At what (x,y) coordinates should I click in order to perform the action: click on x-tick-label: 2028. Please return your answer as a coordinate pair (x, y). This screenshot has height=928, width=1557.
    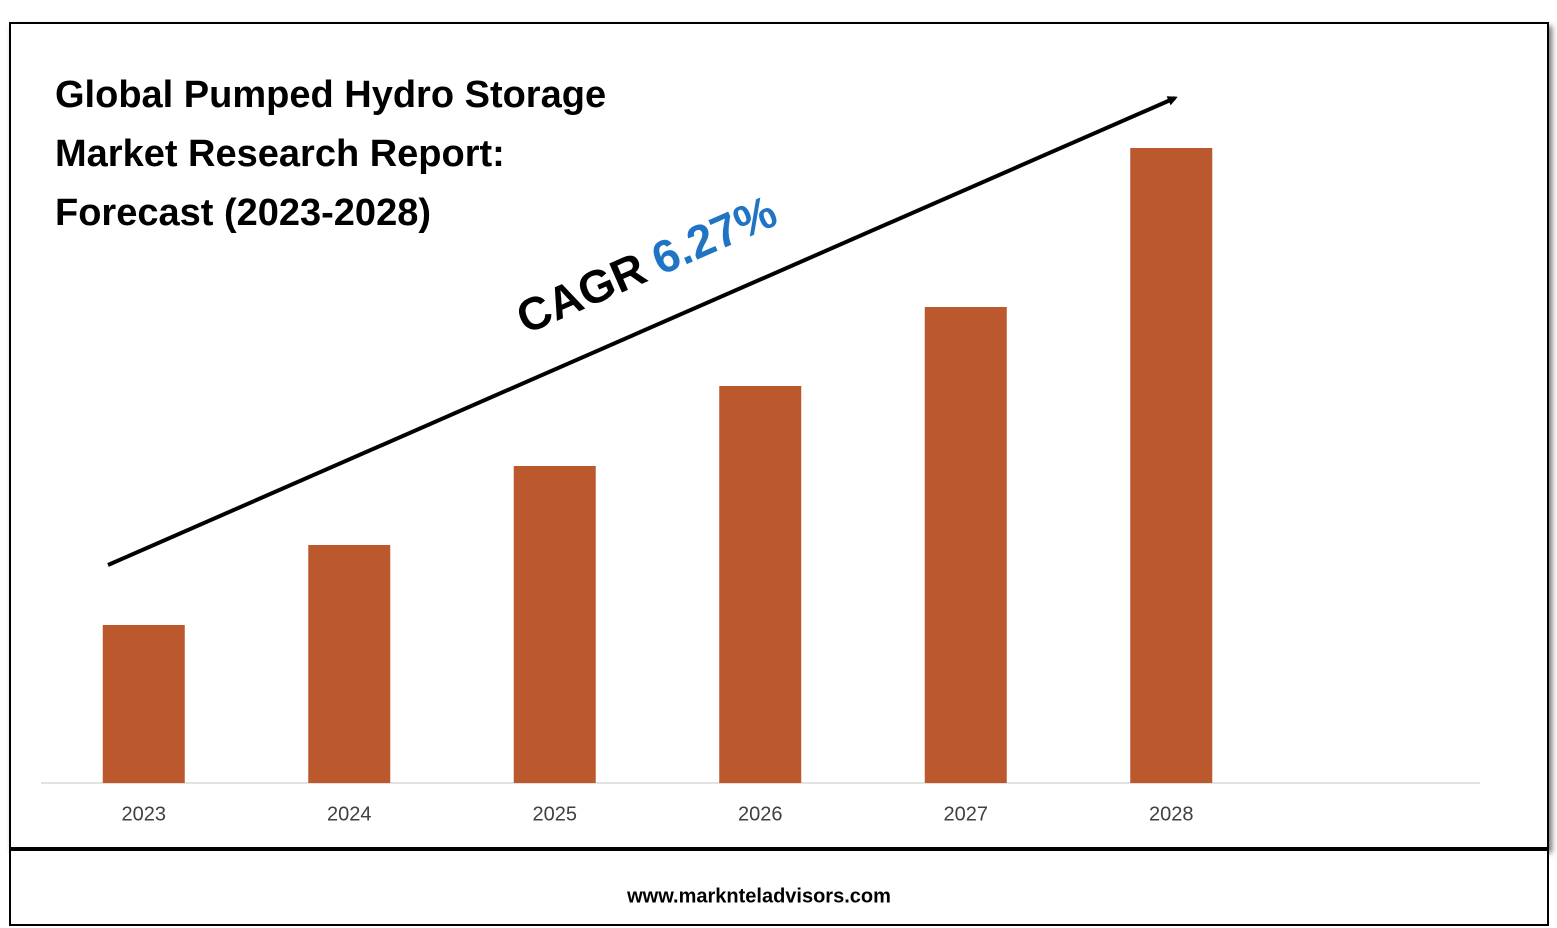
    Looking at the image, I should click on (1171, 814).